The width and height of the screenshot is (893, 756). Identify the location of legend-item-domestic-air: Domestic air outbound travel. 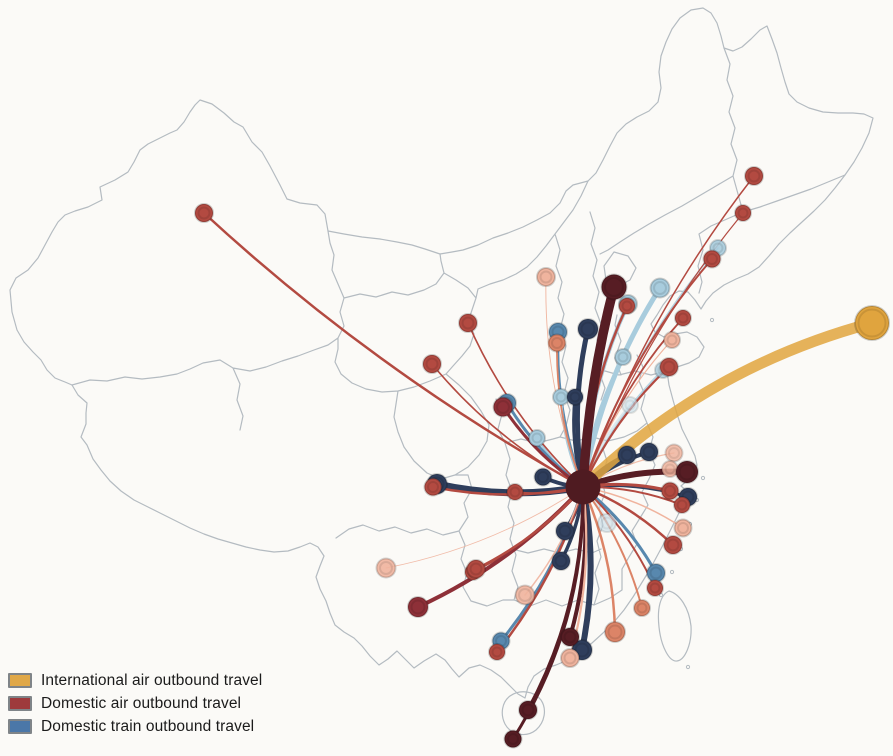
(135, 703).